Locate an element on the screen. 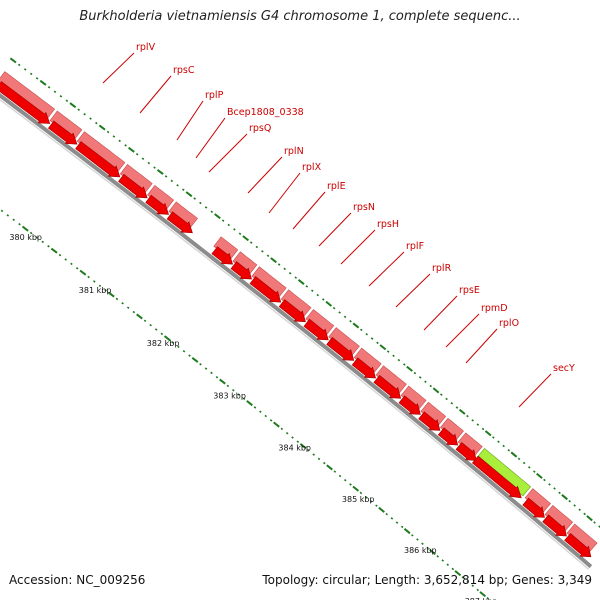  scale-label-381: 381 kbp is located at coordinates (95, 290).